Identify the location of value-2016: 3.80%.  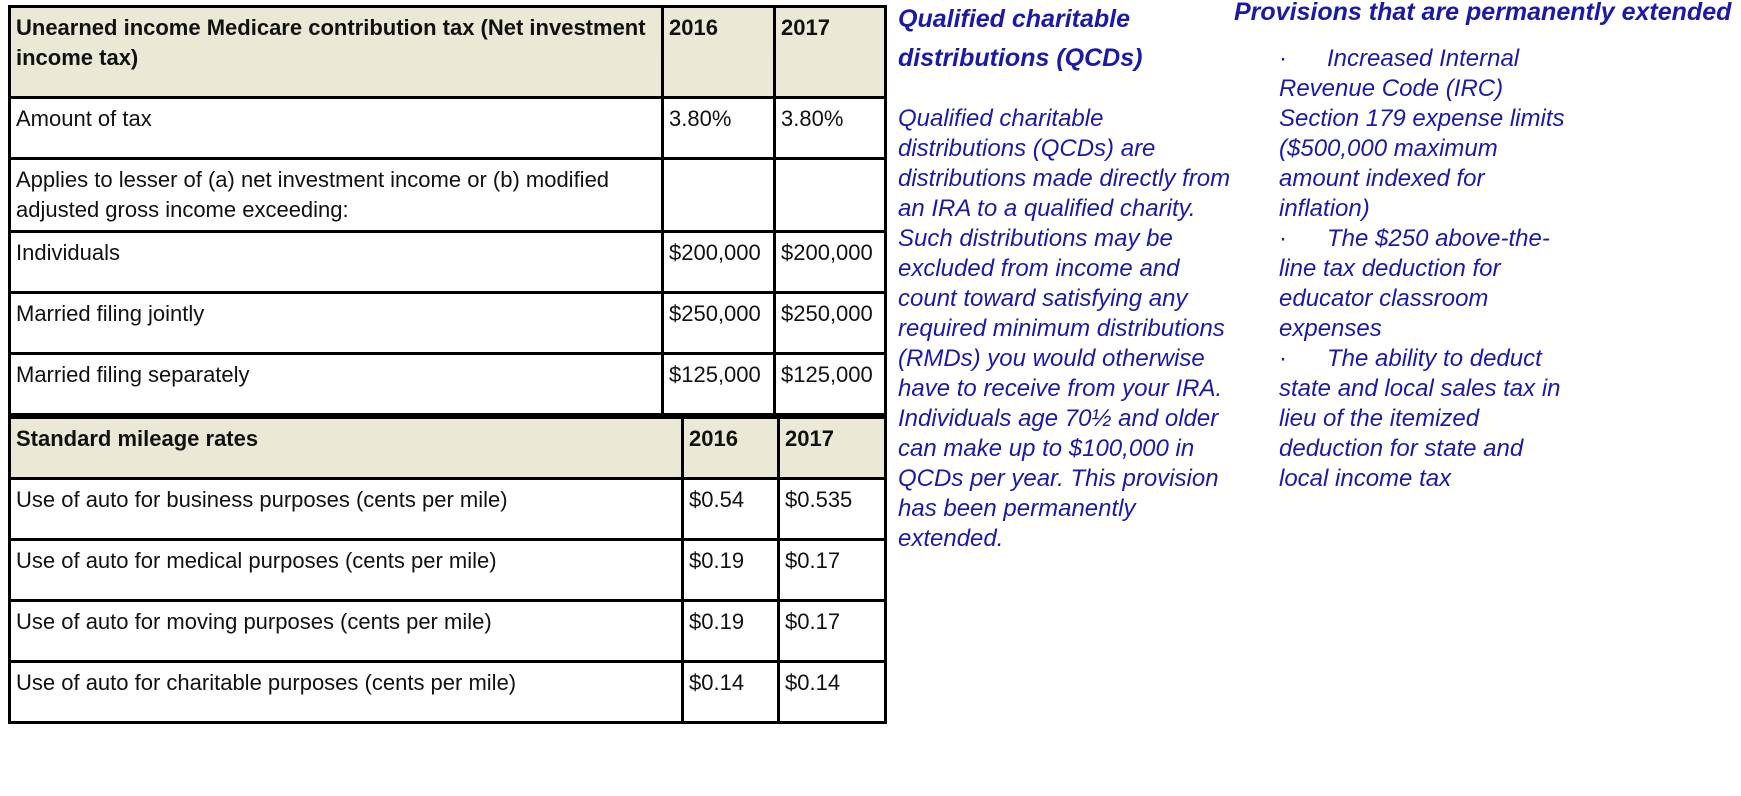
(718, 128).